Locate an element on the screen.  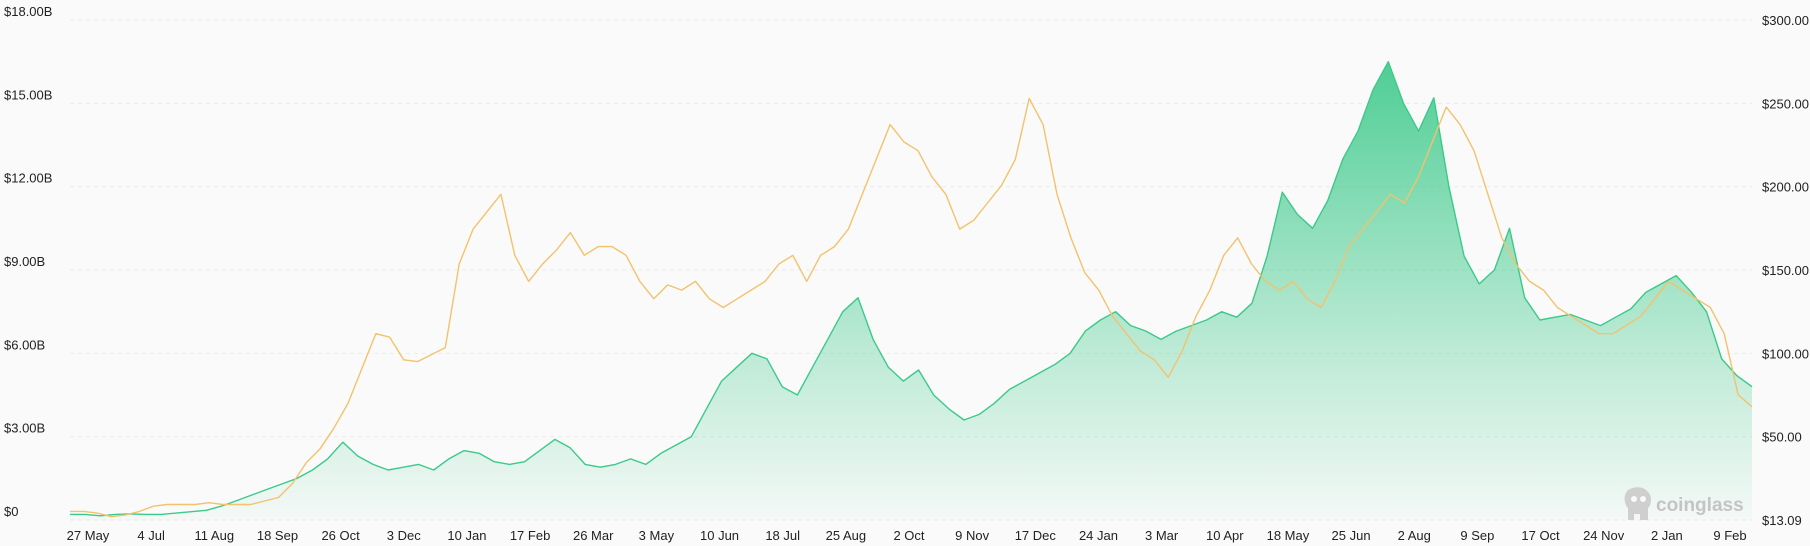
y-left-tick-label: $12.00B is located at coordinates (28, 178).